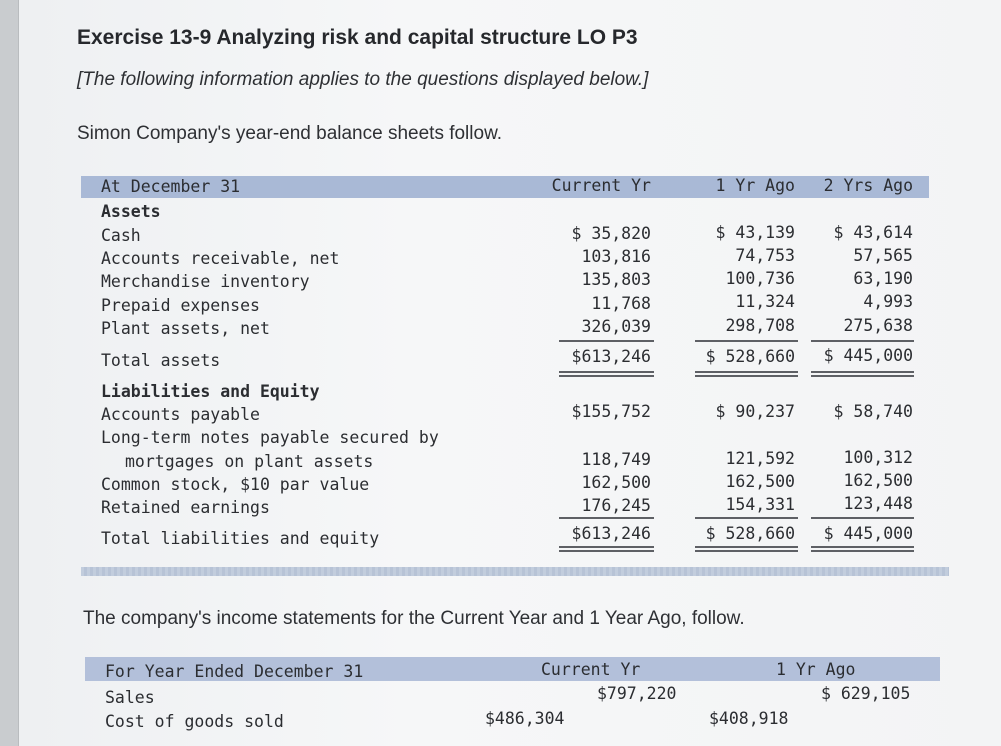  What do you see at coordinates (746, 518) in the screenshot?
I see `subtotal-rule2-c2` at bounding box center [746, 518].